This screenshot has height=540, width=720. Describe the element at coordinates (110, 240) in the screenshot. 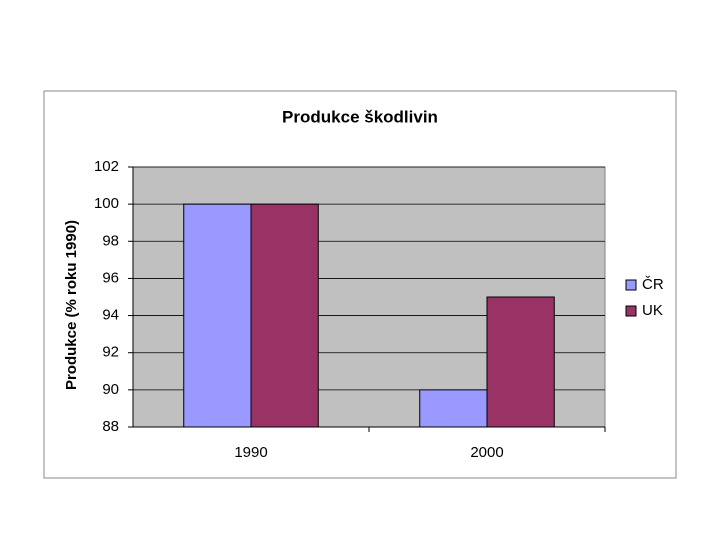

I see `y-tick-label: 98` at that location.